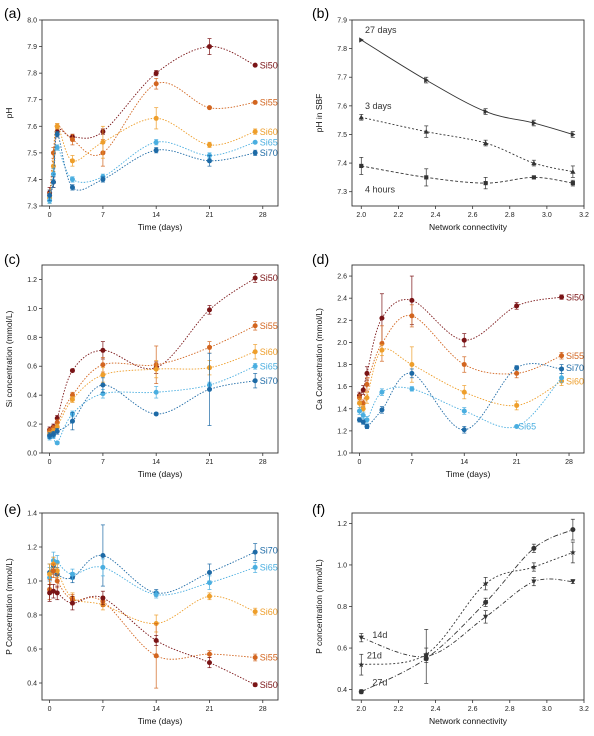  Describe the element at coordinates (342, 365) in the screenshot. I see `y-tick-label: 1.8` at that location.